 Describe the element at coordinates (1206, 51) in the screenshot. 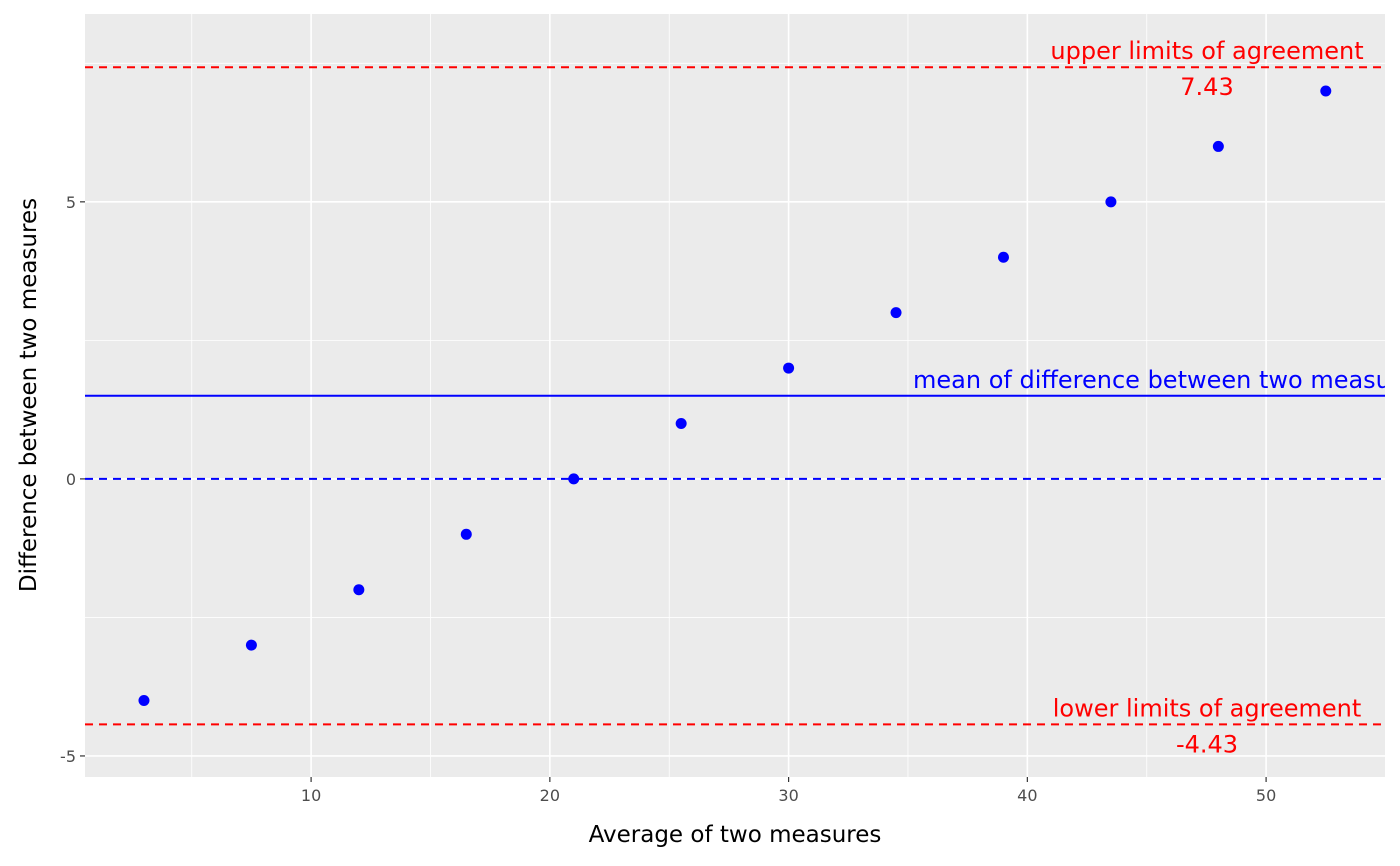

I see `reference-label: upper limits of agreement` at that location.